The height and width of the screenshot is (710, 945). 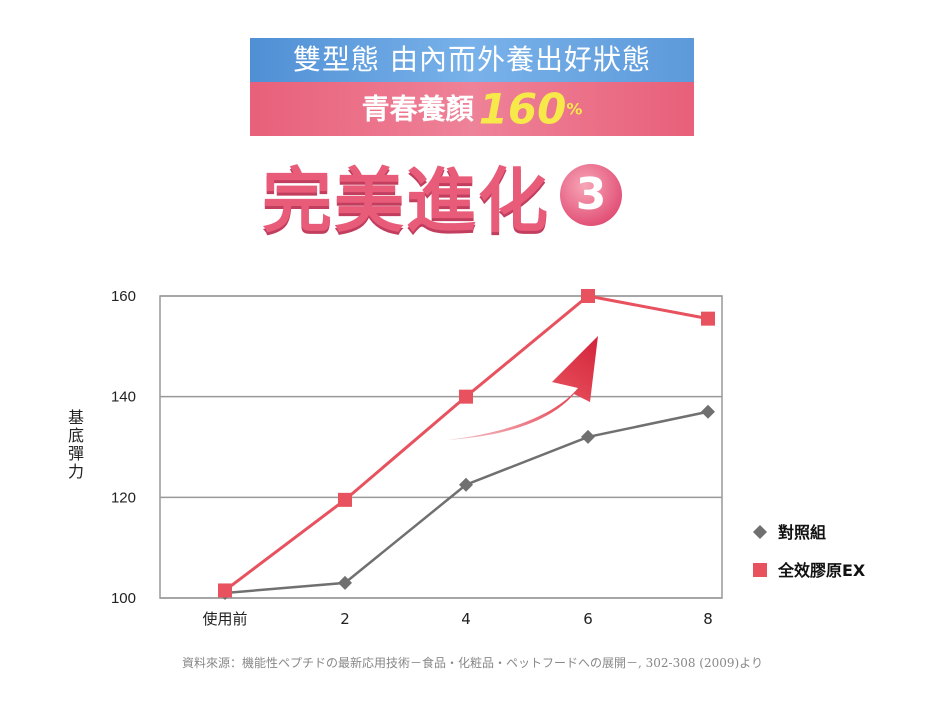 I want to click on x-tick-label: 6, so click(x=588, y=619).